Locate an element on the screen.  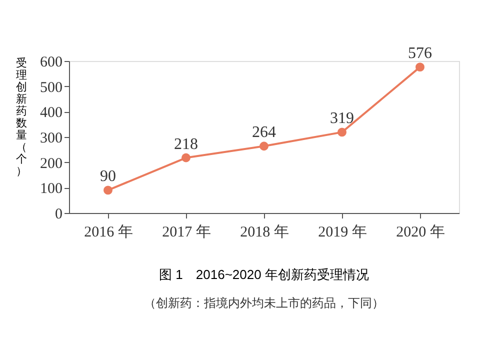
text: 受理创新药数量（个） is located at coordinates (21, 118).